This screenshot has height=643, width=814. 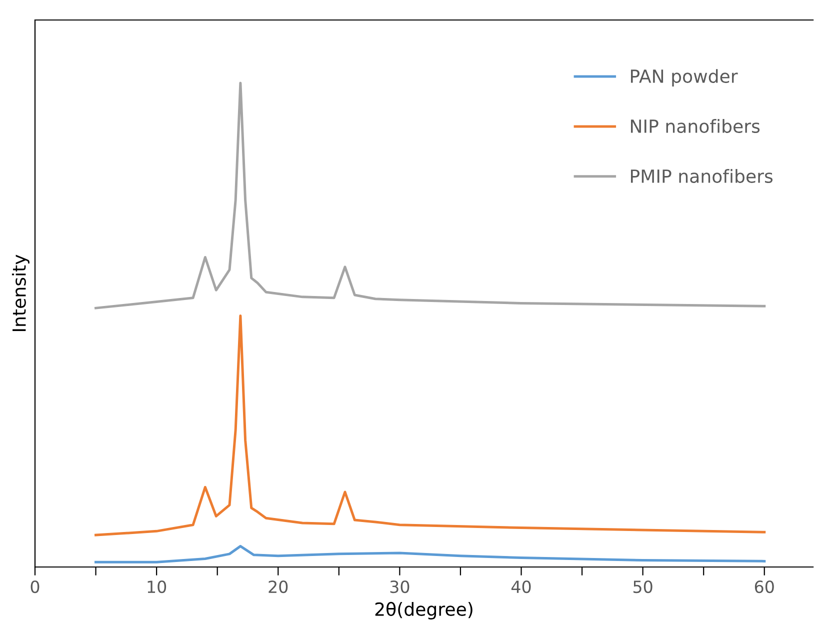 I want to click on legend-label: PAN powder, so click(x=684, y=78).